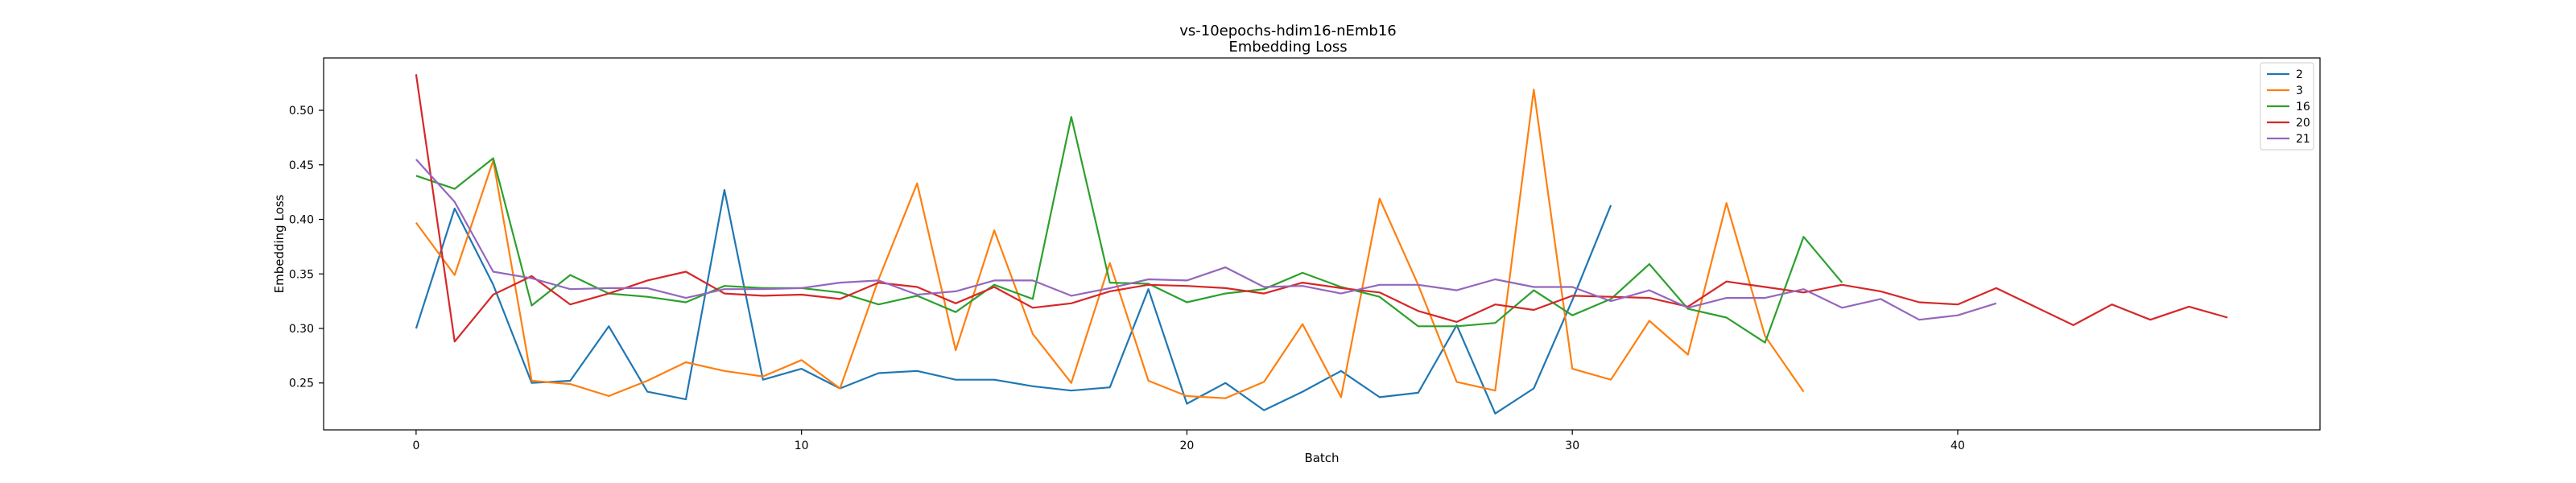 The width and height of the screenshot is (2576, 483). I want to click on legend-label-3: 3, so click(2299, 91).